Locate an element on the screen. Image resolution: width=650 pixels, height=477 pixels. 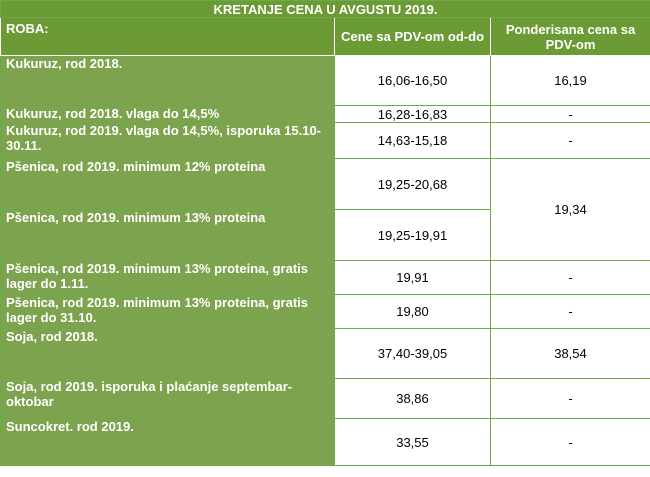
row-price-range: 19,25-19,91 is located at coordinates (412, 235).